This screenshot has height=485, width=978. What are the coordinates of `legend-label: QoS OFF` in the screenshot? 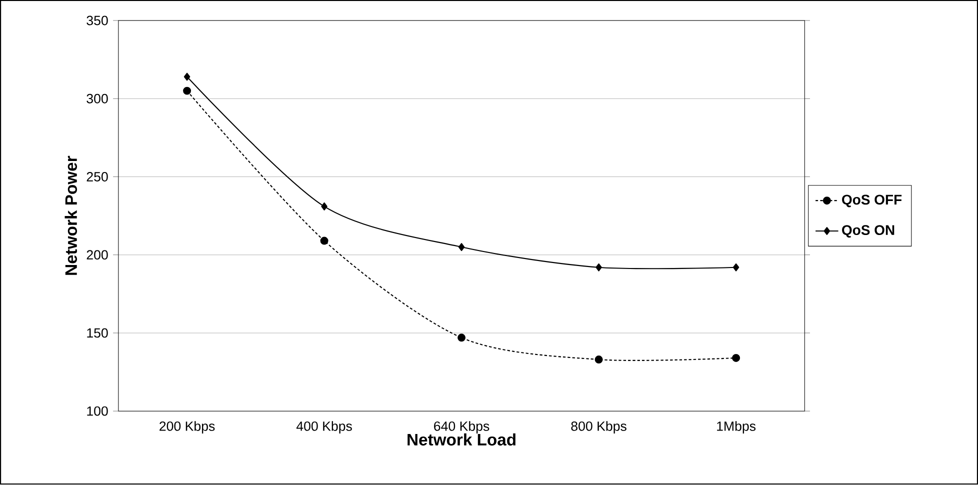 It's located at (872, 201).